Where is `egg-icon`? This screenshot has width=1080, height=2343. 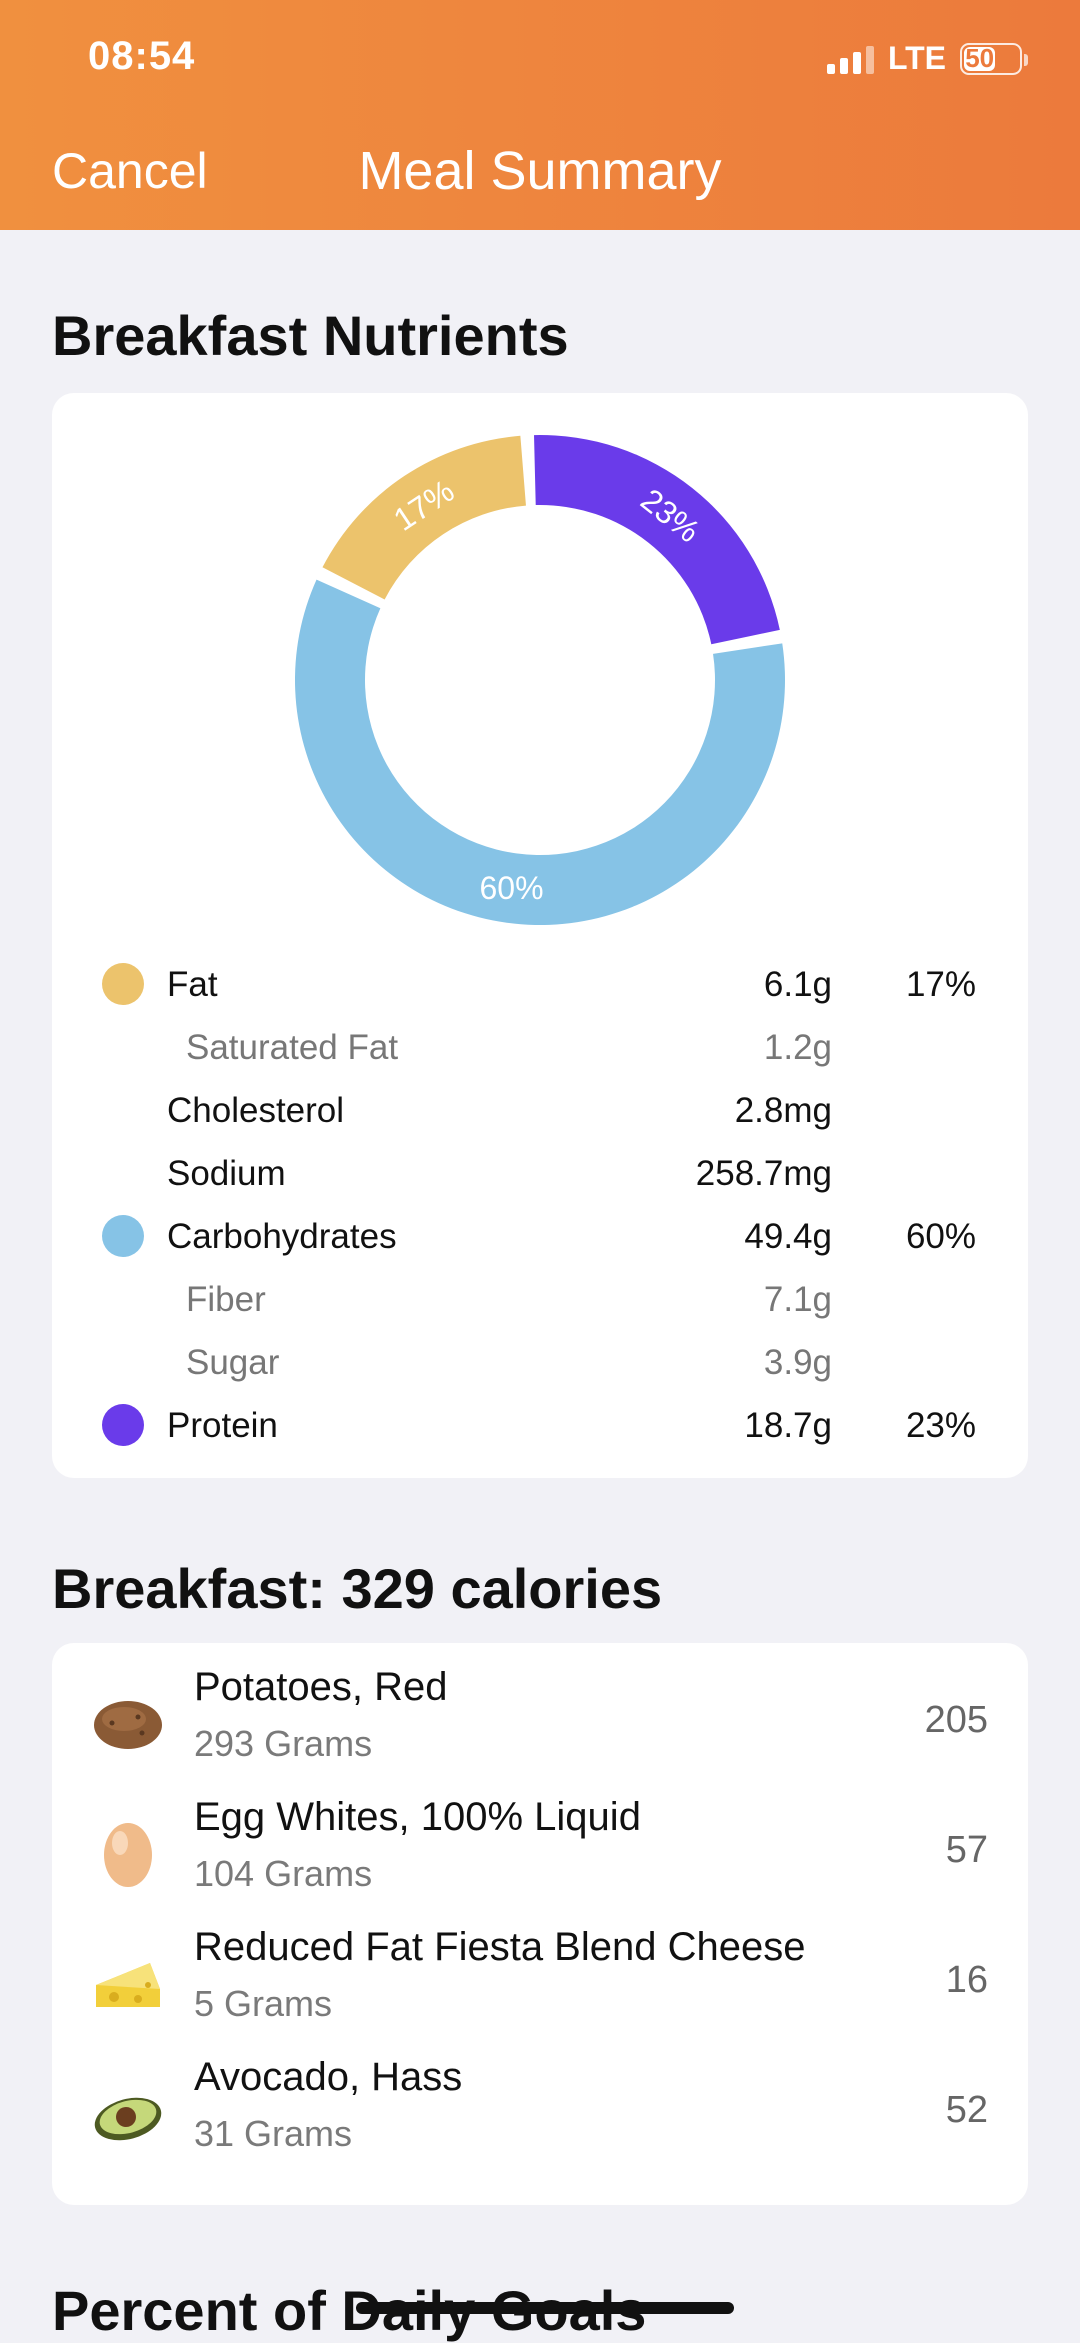 egg-icon is located at coordinates (128, 1853).